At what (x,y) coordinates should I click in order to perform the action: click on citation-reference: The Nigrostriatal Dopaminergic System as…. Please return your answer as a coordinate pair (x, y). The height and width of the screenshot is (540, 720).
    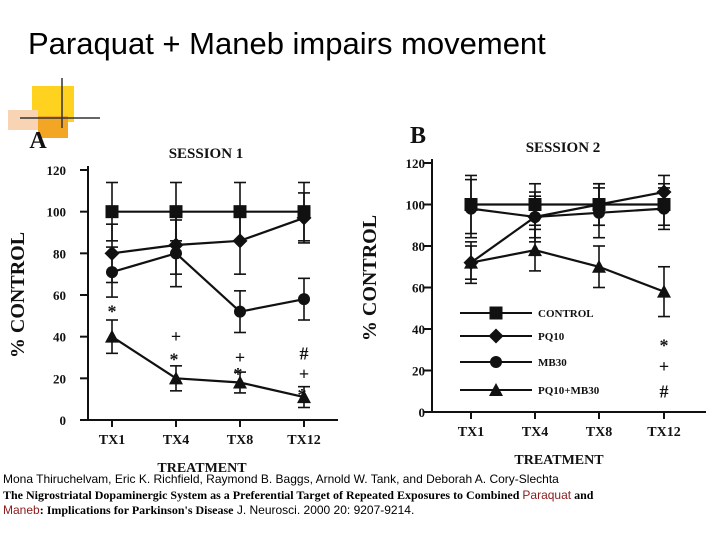
    Looking at the image, I should click on (360, 503).